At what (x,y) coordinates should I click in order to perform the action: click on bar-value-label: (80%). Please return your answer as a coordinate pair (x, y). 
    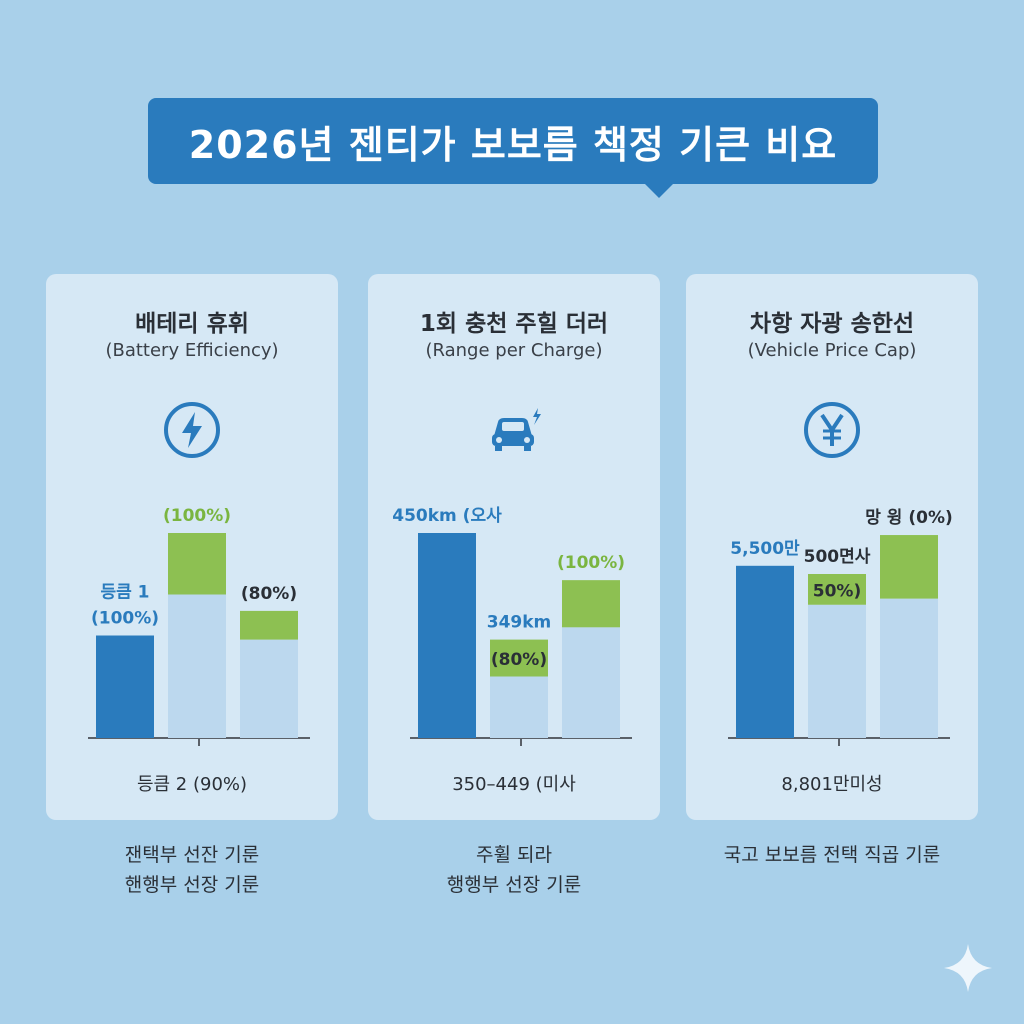
    Looking at the image, I should click on (269, 594).